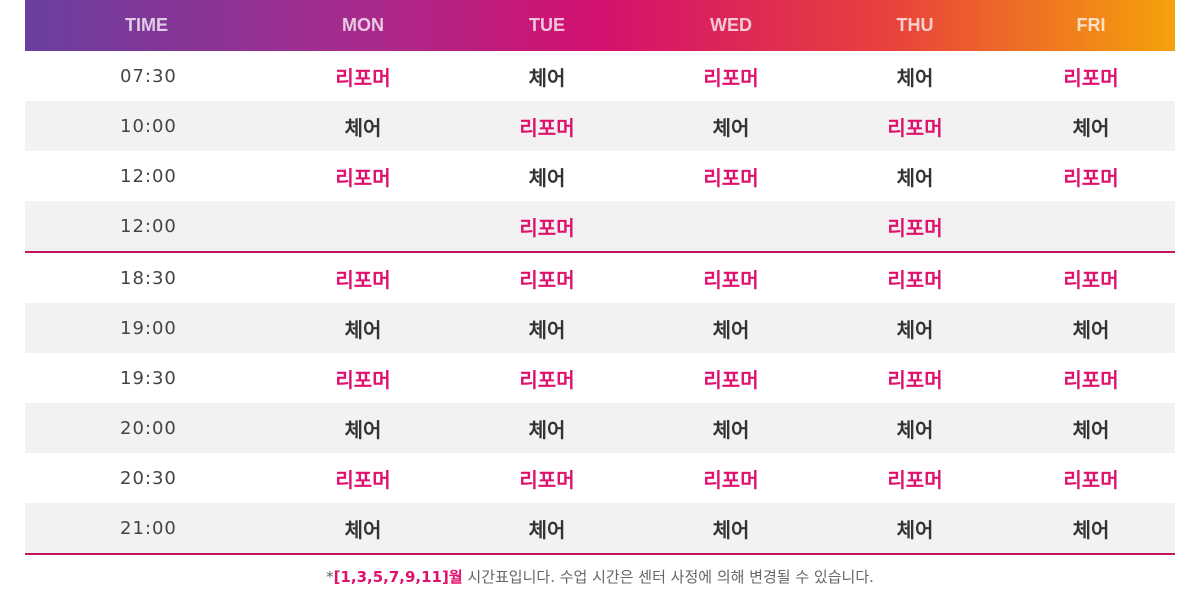 The height and width of the screenshot is (600, 1200). What do you see at coordinates (148, 428) in the screenshot?
I see `time-cell: 20:00` at bounding box center [148, 428].